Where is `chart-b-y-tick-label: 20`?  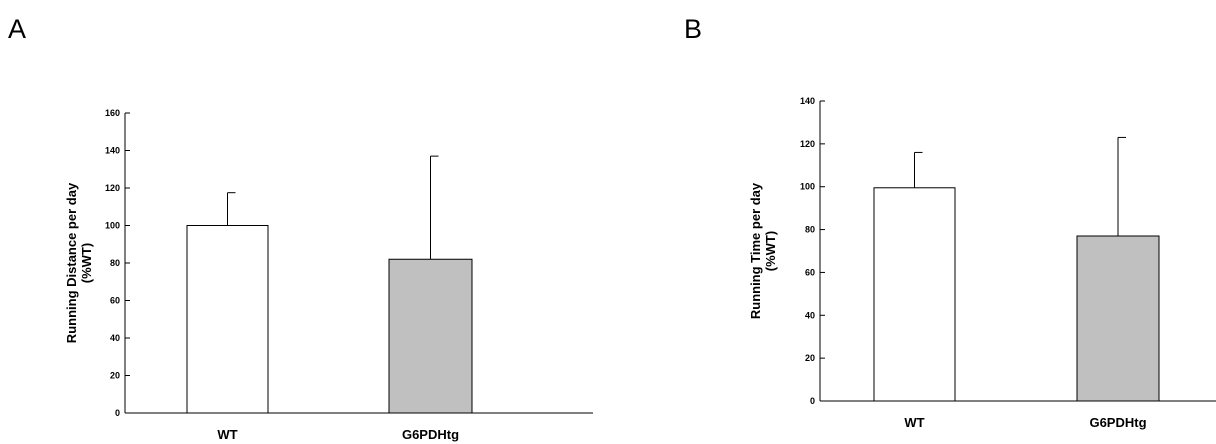 chart-b-y-tick-label: 20 is located at coordinates (810, 358).